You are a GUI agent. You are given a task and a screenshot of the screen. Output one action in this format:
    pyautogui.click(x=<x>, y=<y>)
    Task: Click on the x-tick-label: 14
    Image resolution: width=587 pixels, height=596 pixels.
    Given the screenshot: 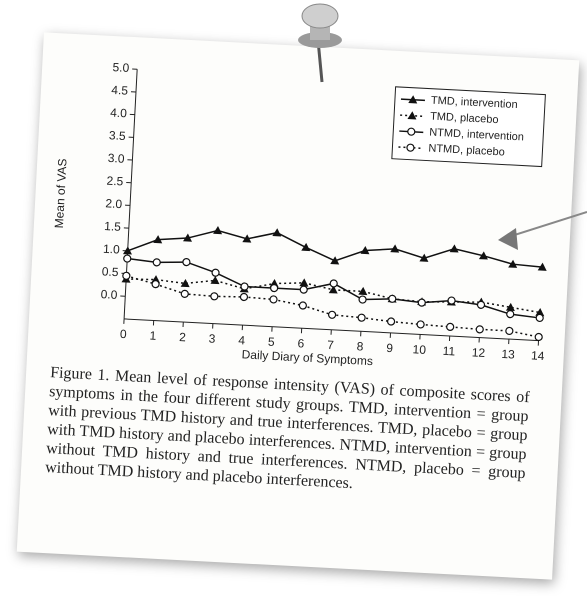 What is the action you would take?
    pyautogui.click(x=538, y=355)
    